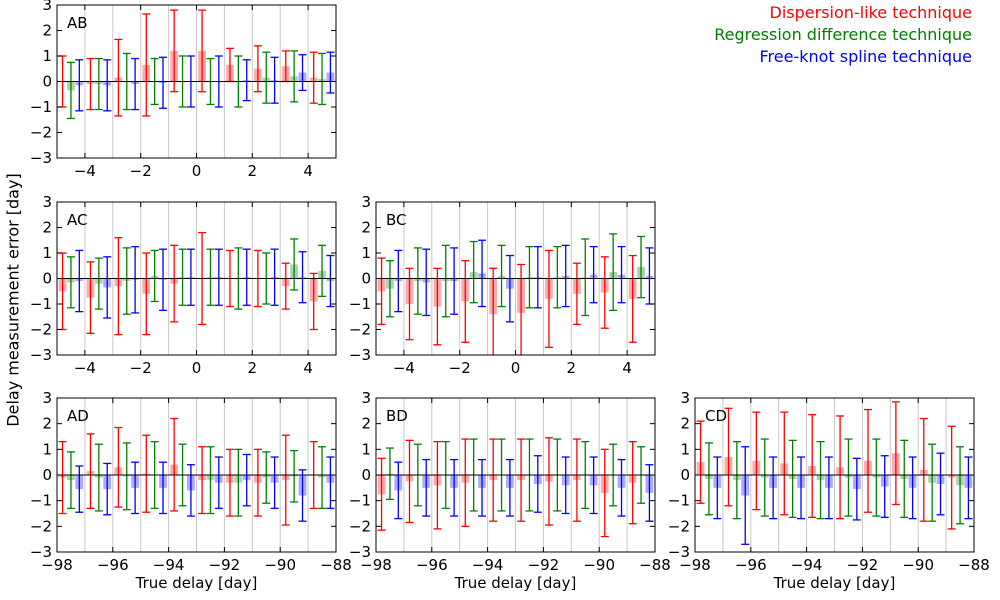  I want to click on panel-label: AB, so click(77, 23).